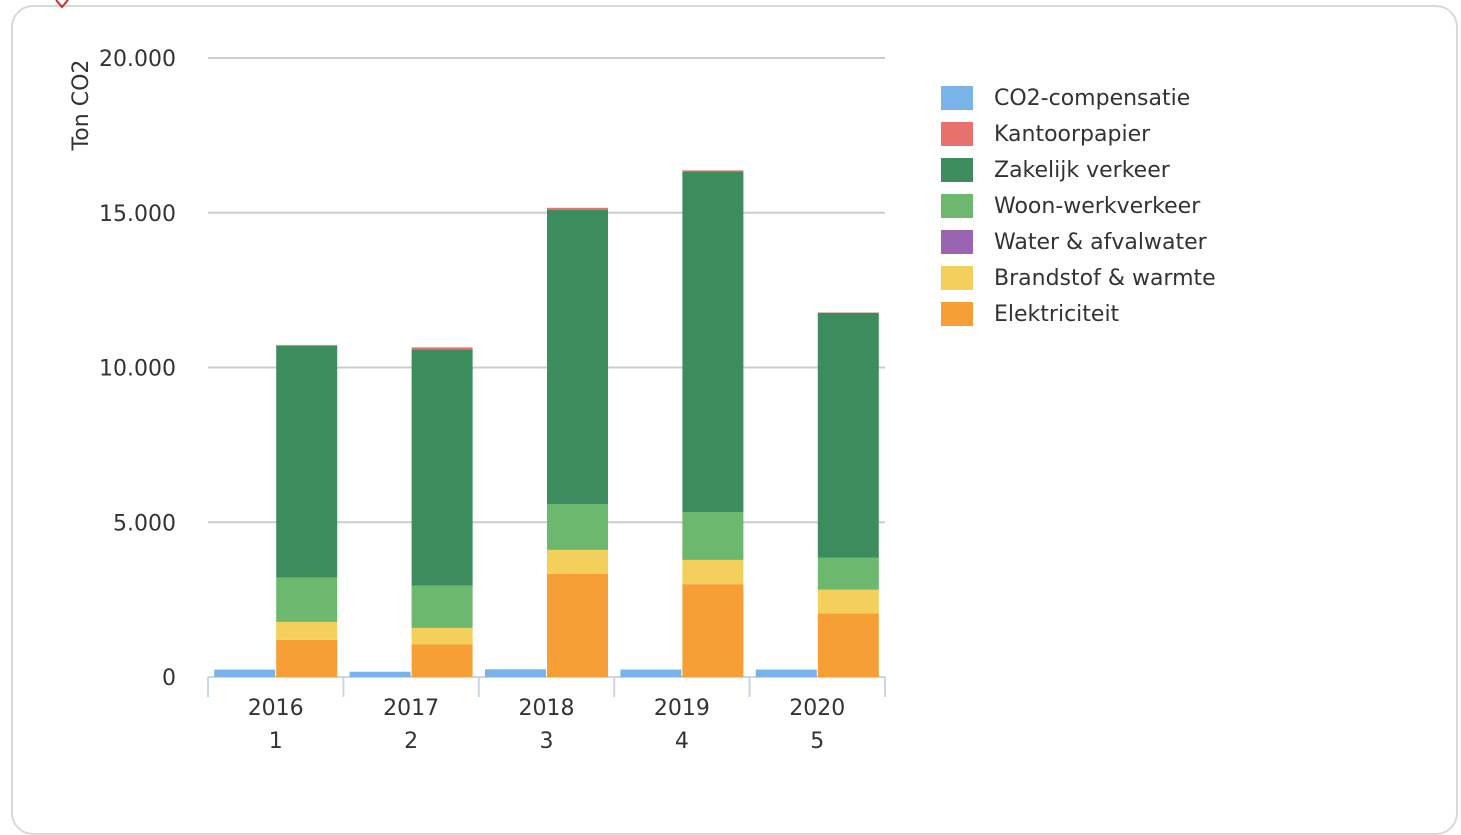 This screenshot has height=835, width=1461. I want to click on bar-woon-werkverkeer-2019, so click(712, 536).